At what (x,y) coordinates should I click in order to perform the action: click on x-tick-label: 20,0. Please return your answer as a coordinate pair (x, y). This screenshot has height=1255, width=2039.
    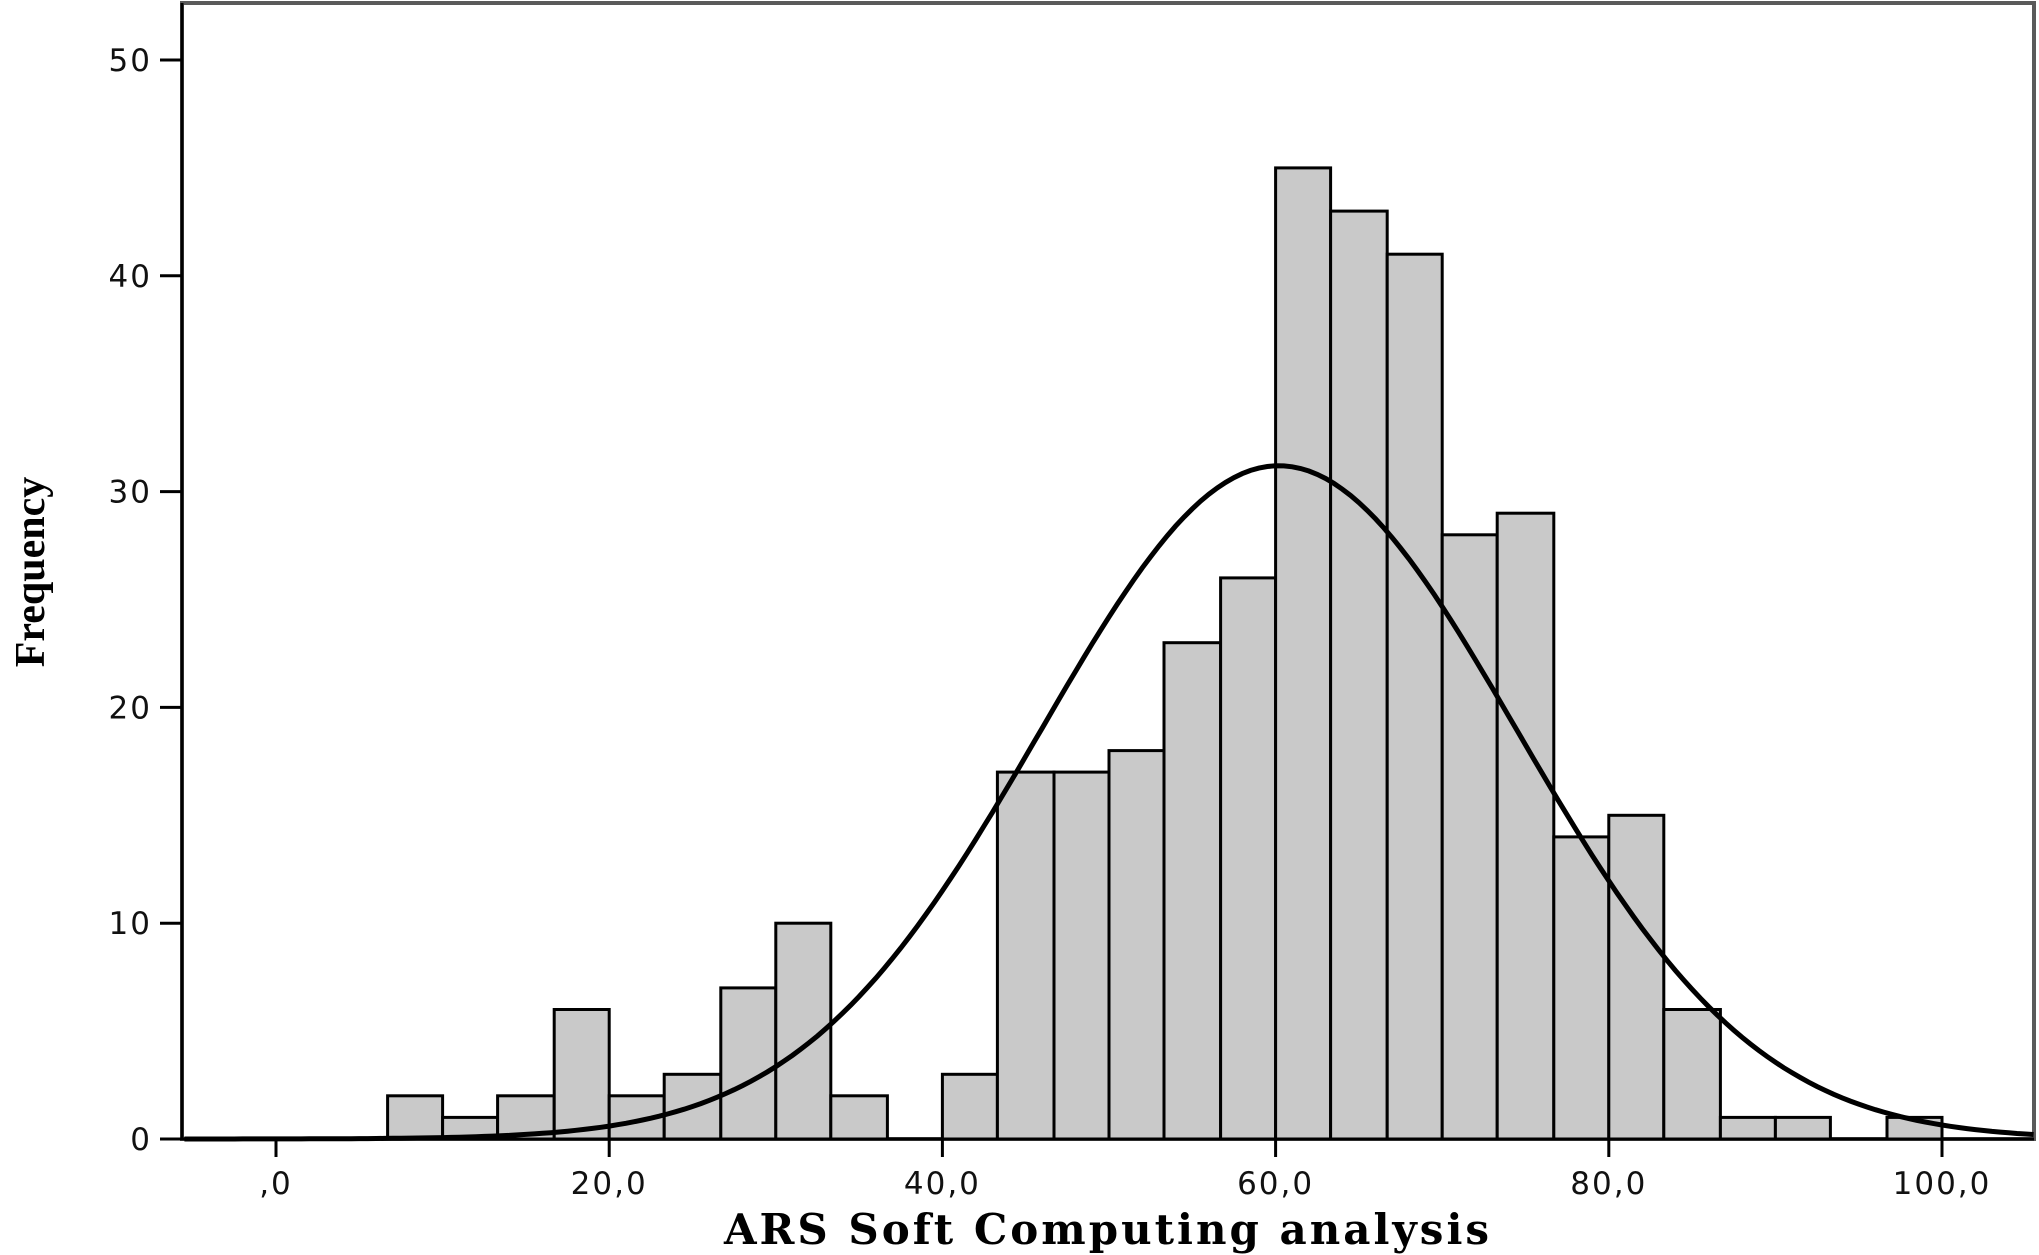
    Looking at the image, I should click on (609, 1184).